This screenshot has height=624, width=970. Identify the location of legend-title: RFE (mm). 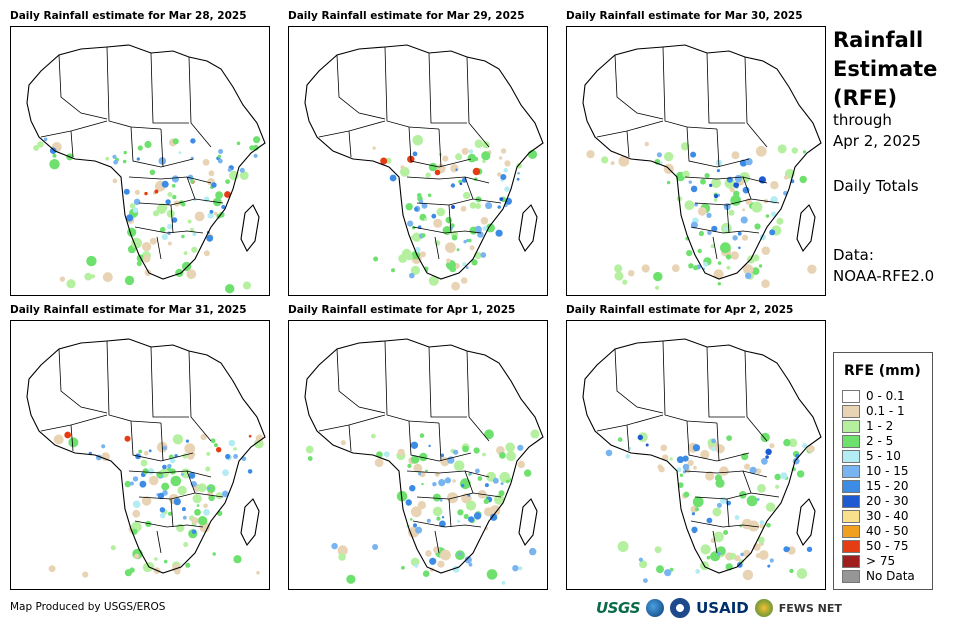
(882, 371).